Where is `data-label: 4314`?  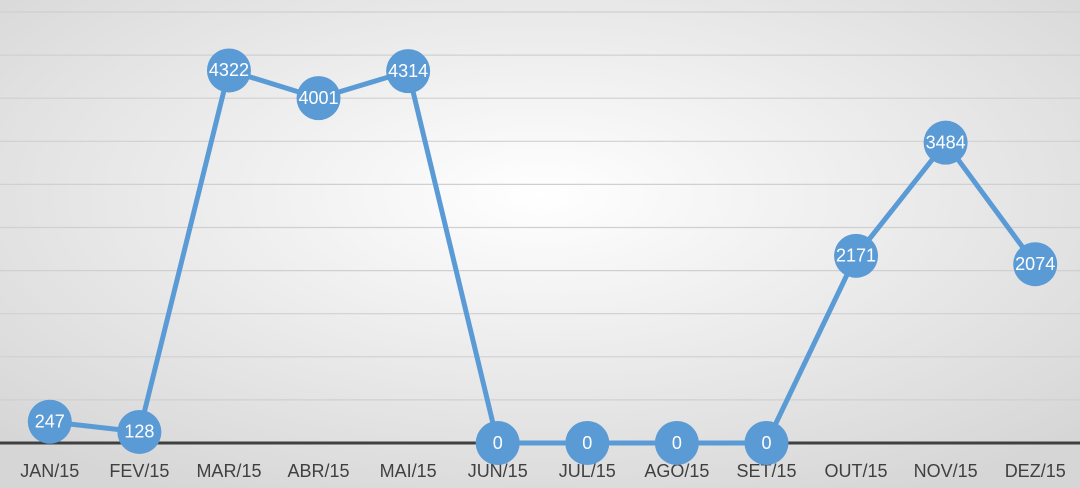 data-label: 4314 is located at coordinates (408, 71).